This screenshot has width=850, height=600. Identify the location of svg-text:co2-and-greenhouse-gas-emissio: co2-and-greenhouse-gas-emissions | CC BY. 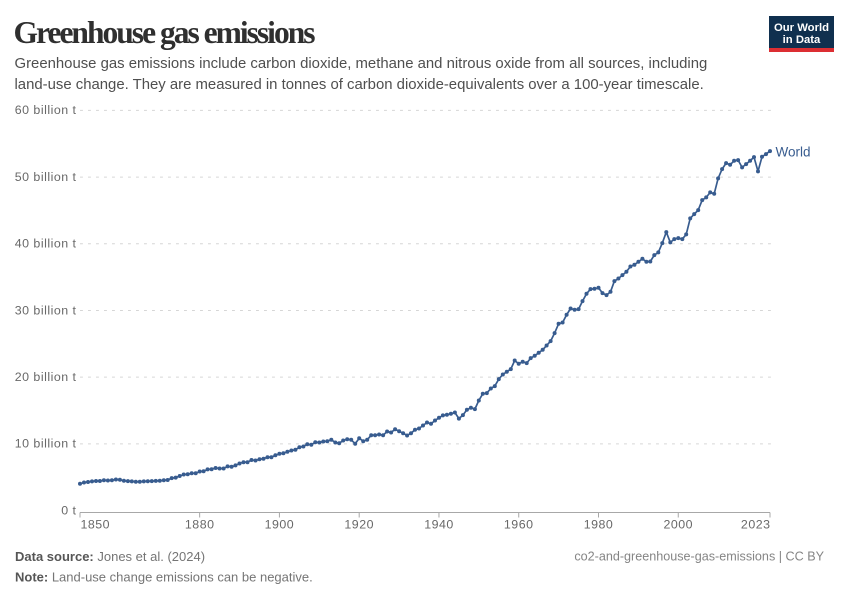
(699, 557).